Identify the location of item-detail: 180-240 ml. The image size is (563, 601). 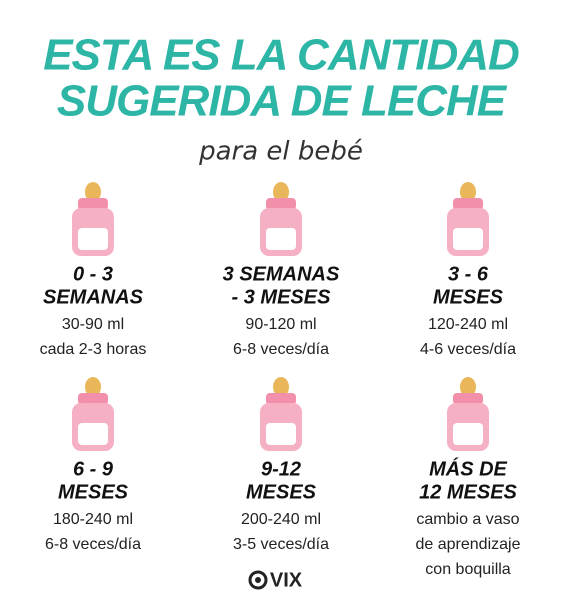
(93, 519).